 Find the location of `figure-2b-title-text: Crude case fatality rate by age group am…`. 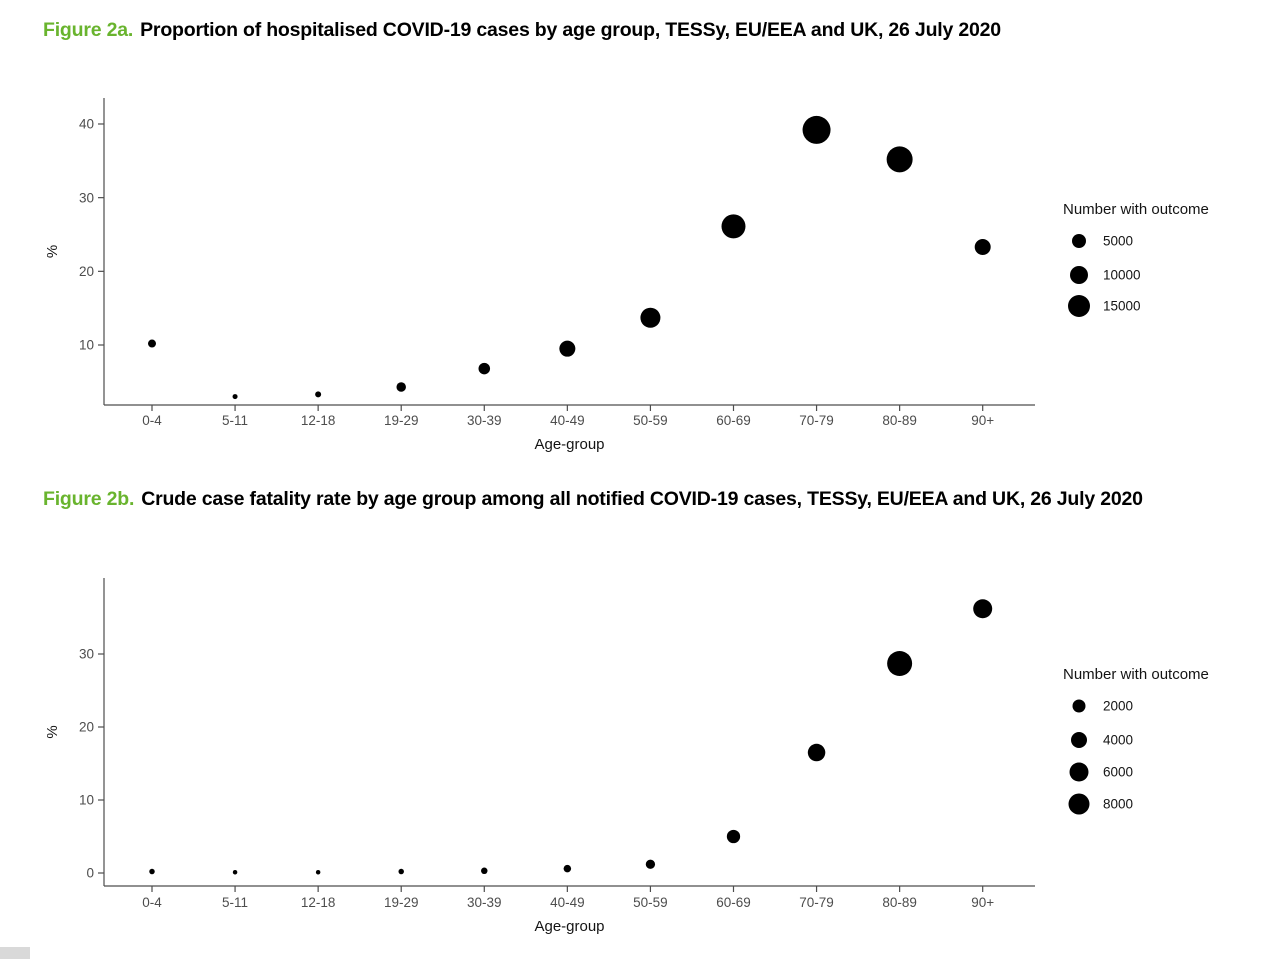

figure-2b-title-text: Crude case fatality rate by age group am… is located at coordinates (642, 499).